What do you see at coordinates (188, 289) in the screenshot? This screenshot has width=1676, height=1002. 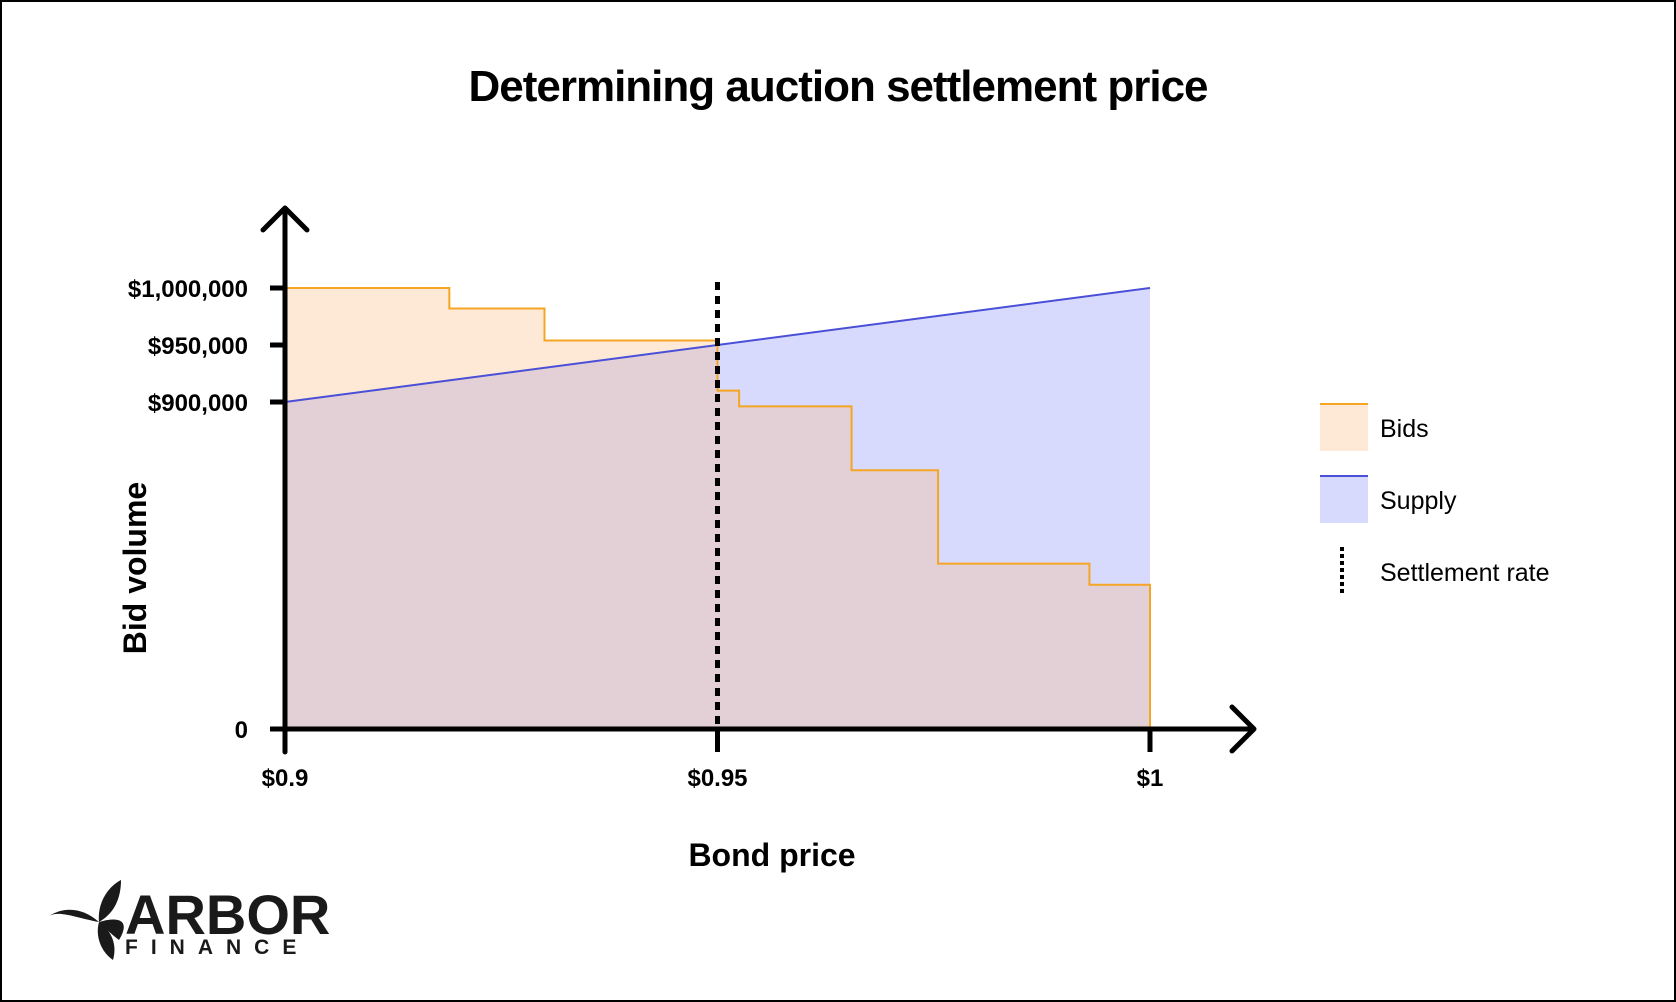 I see `y-tick-label: $1,000,000` at bounding box center [188, 289].